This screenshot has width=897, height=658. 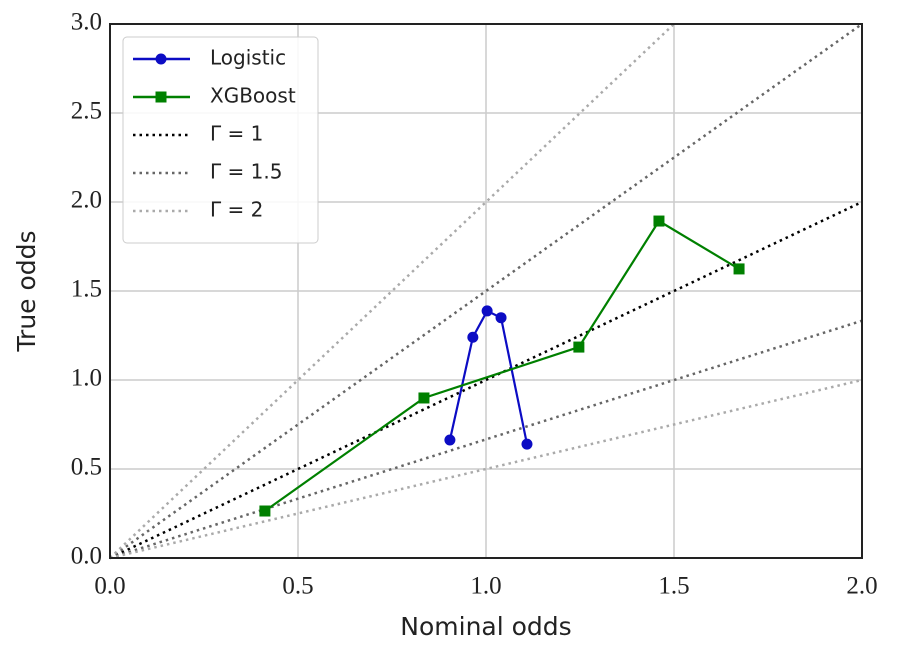 I want to click on legend-label: XGBoost, so click(x=253, y=96).